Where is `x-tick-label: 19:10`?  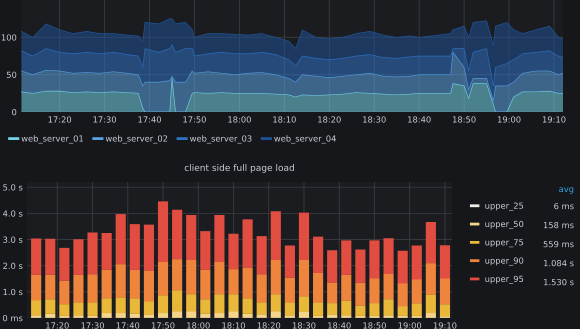
x-tick-label: 19:10 is located at coordinates (445, 325).